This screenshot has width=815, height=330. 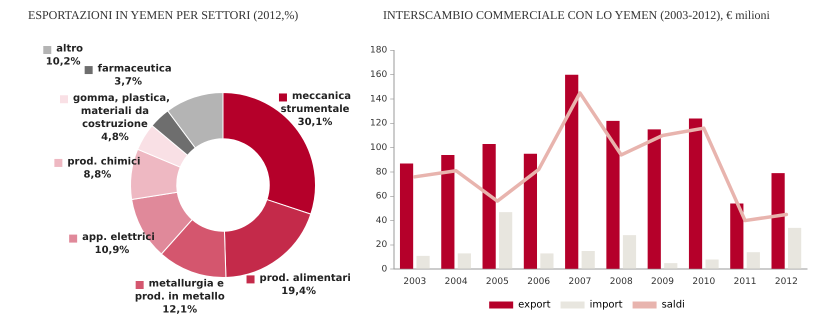 What do you see at coordinates (538, 281) in the screenshot?
I see `x-tick-label: 2006` at bounding box center [538, 281].